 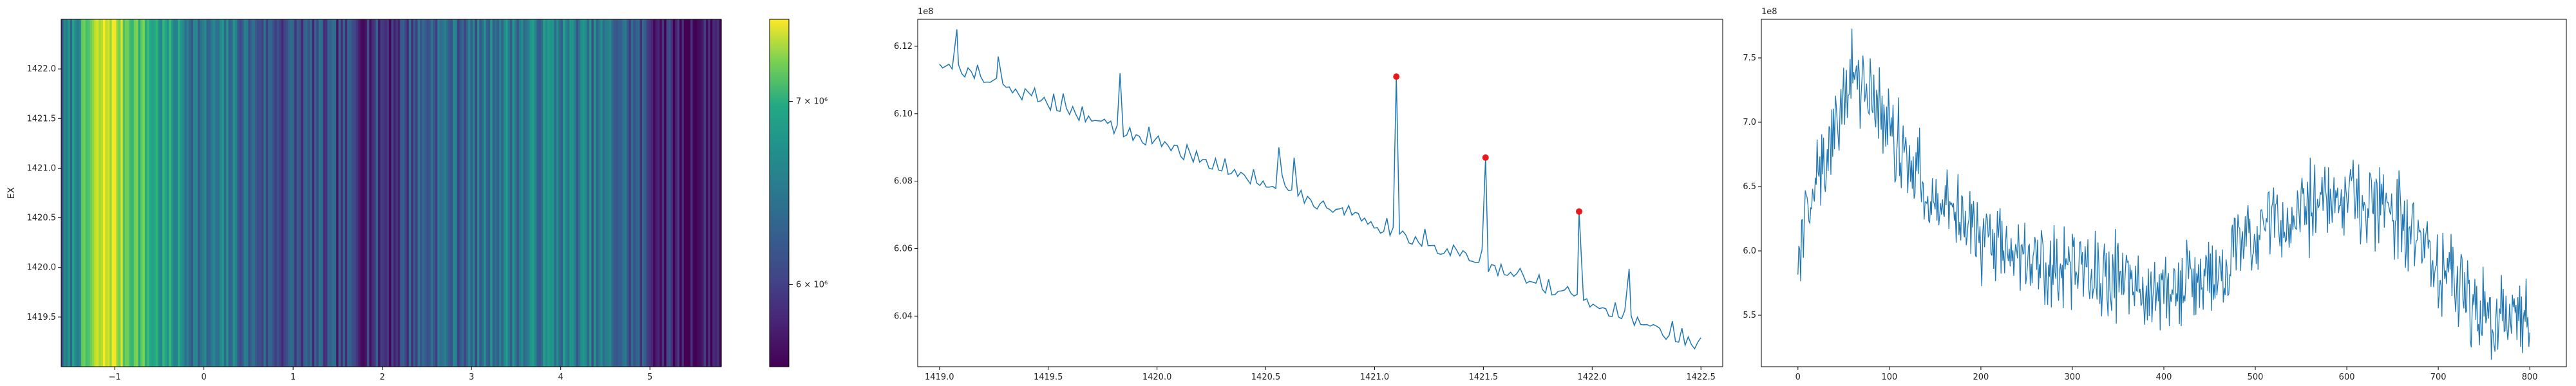 I want to click on line3-xtick-label: 700, so click(x=2438, y=377).